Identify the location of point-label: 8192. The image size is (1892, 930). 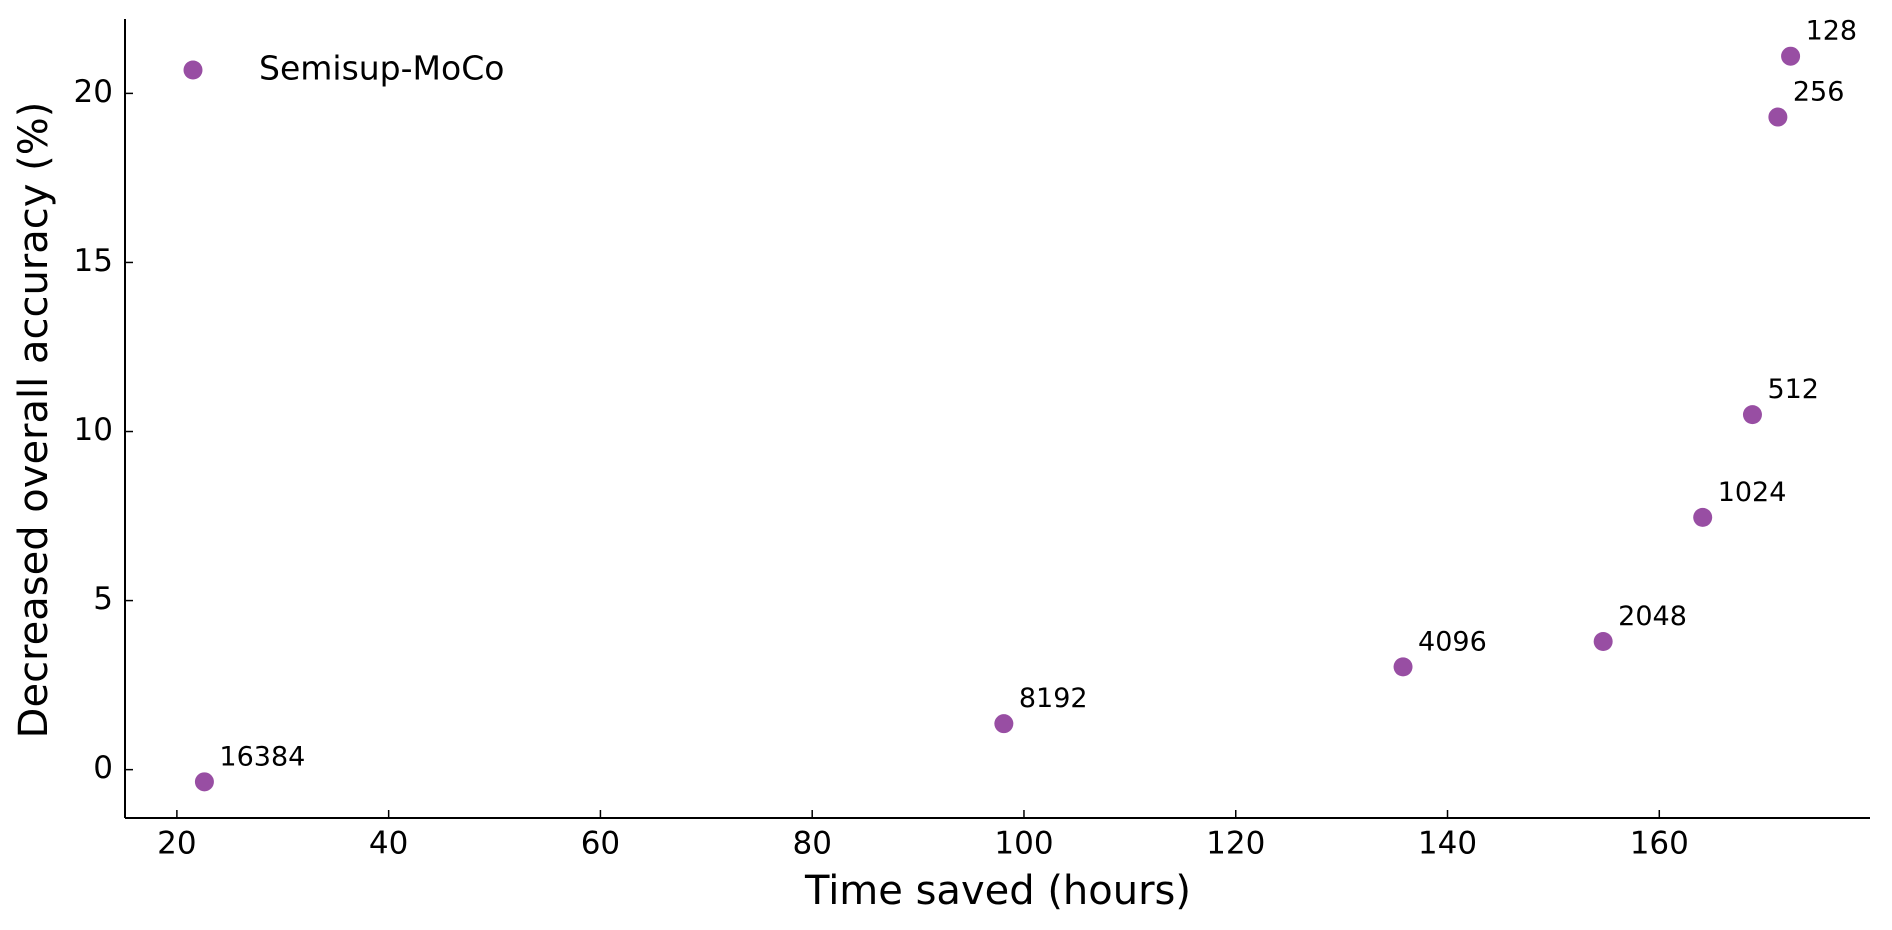
(1053, 698).